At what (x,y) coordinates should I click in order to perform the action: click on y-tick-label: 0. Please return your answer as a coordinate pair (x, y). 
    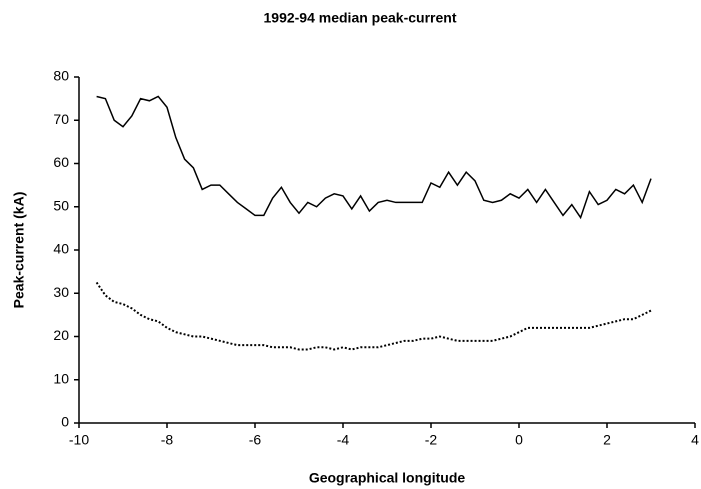
    Looking at the image, I should click on (65, 422).